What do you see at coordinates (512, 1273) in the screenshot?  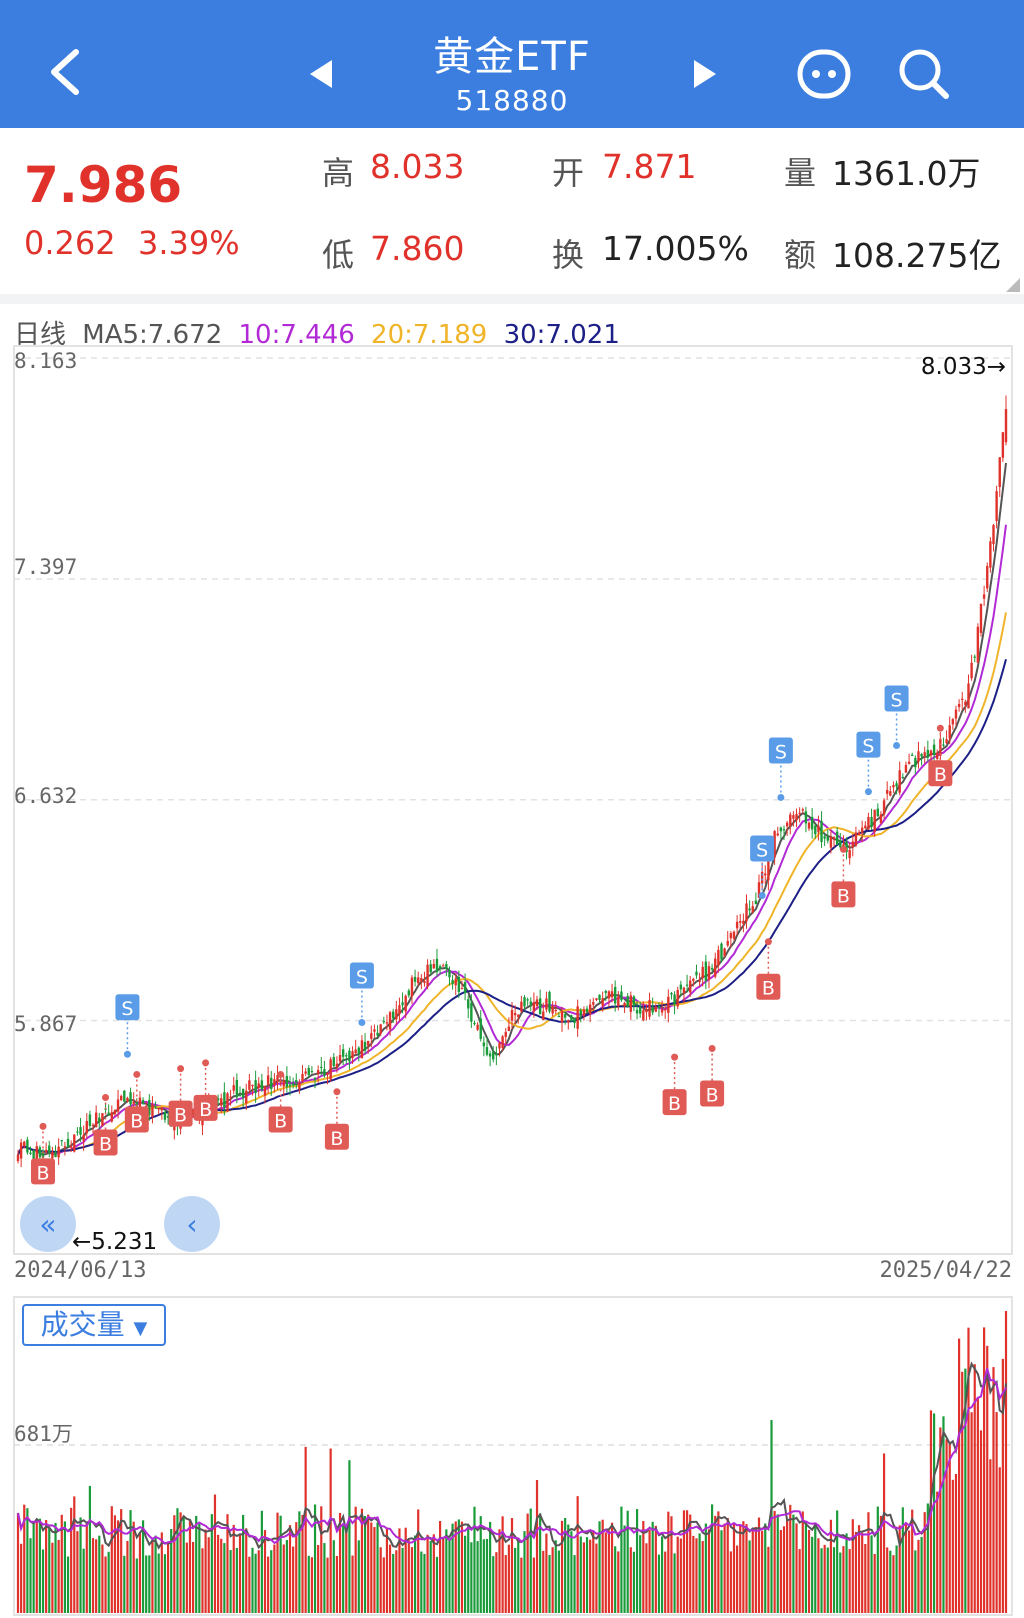 I see `date-axis: 2024/06/13 2025/04/22` at bounding box center [512, 1273].